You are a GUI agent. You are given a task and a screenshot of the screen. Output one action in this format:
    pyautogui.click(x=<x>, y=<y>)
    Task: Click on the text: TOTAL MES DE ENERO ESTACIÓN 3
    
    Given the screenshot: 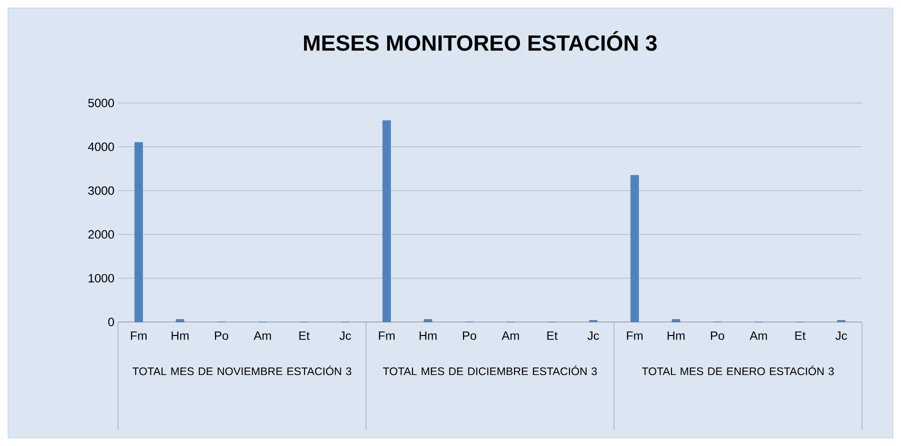 What is the action you would take?
    pyautogui.click(x=738, y=371)
    